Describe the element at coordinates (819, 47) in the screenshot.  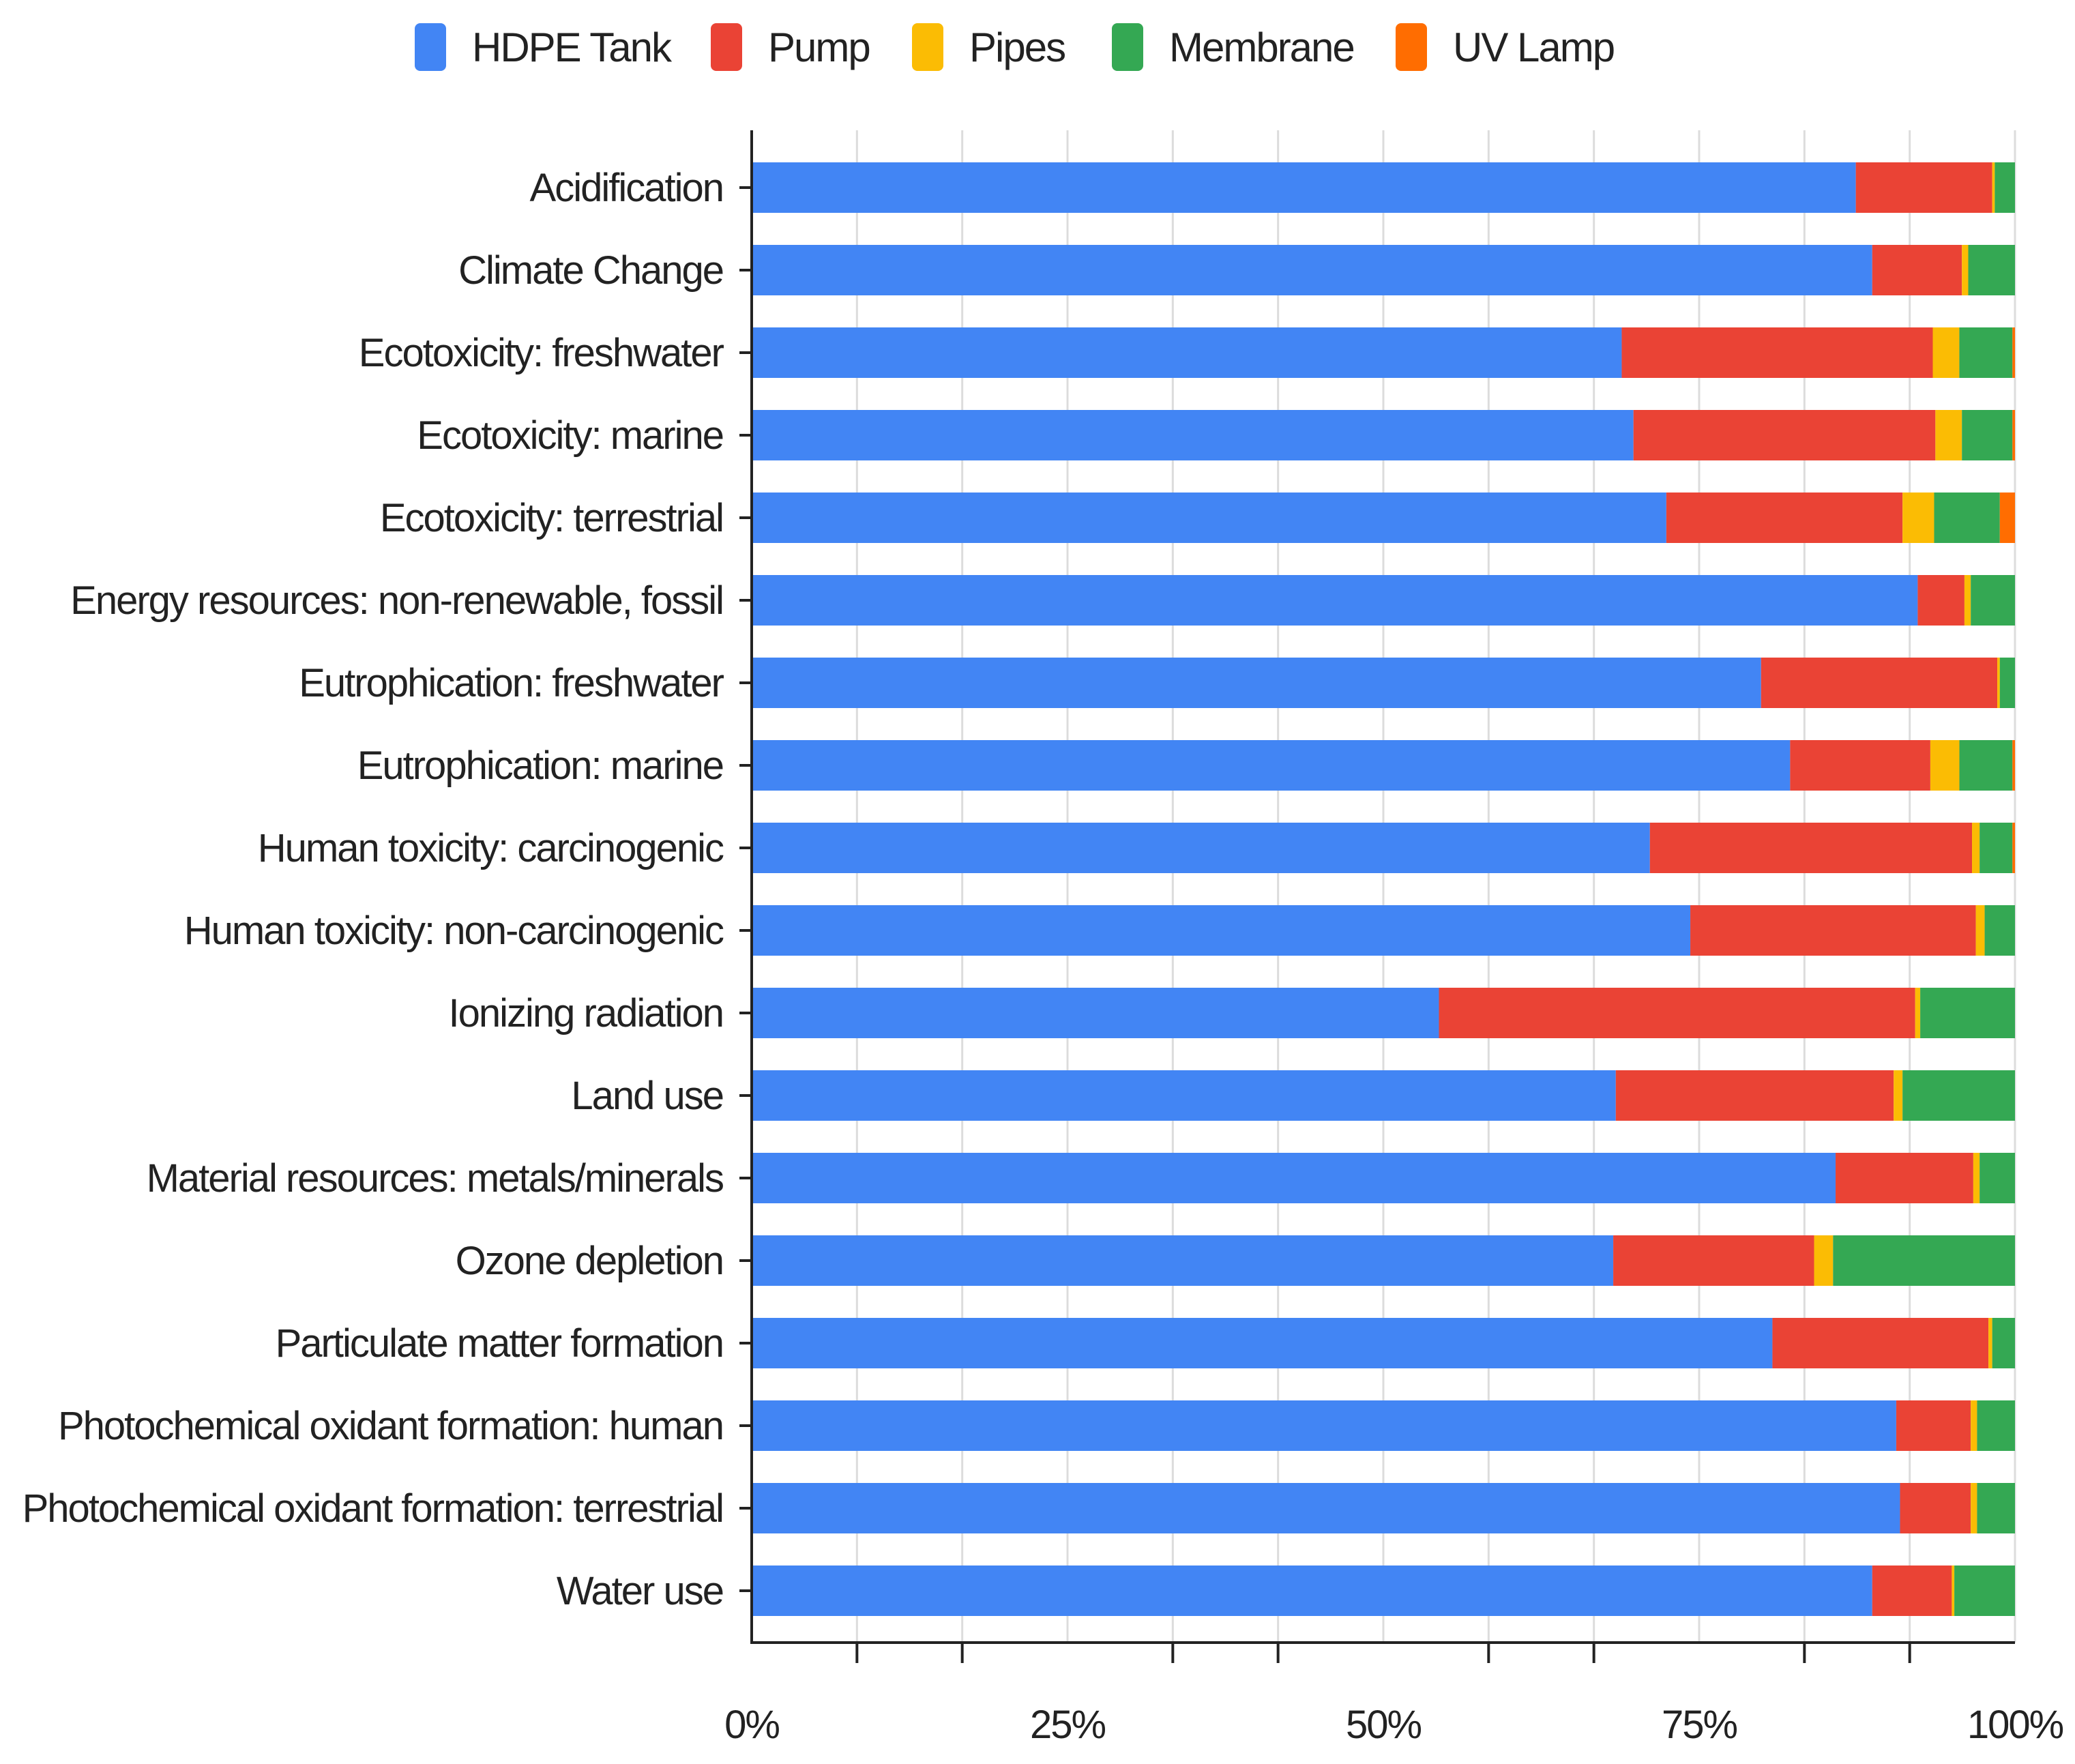
I see `legend-label: Pump` at that location.